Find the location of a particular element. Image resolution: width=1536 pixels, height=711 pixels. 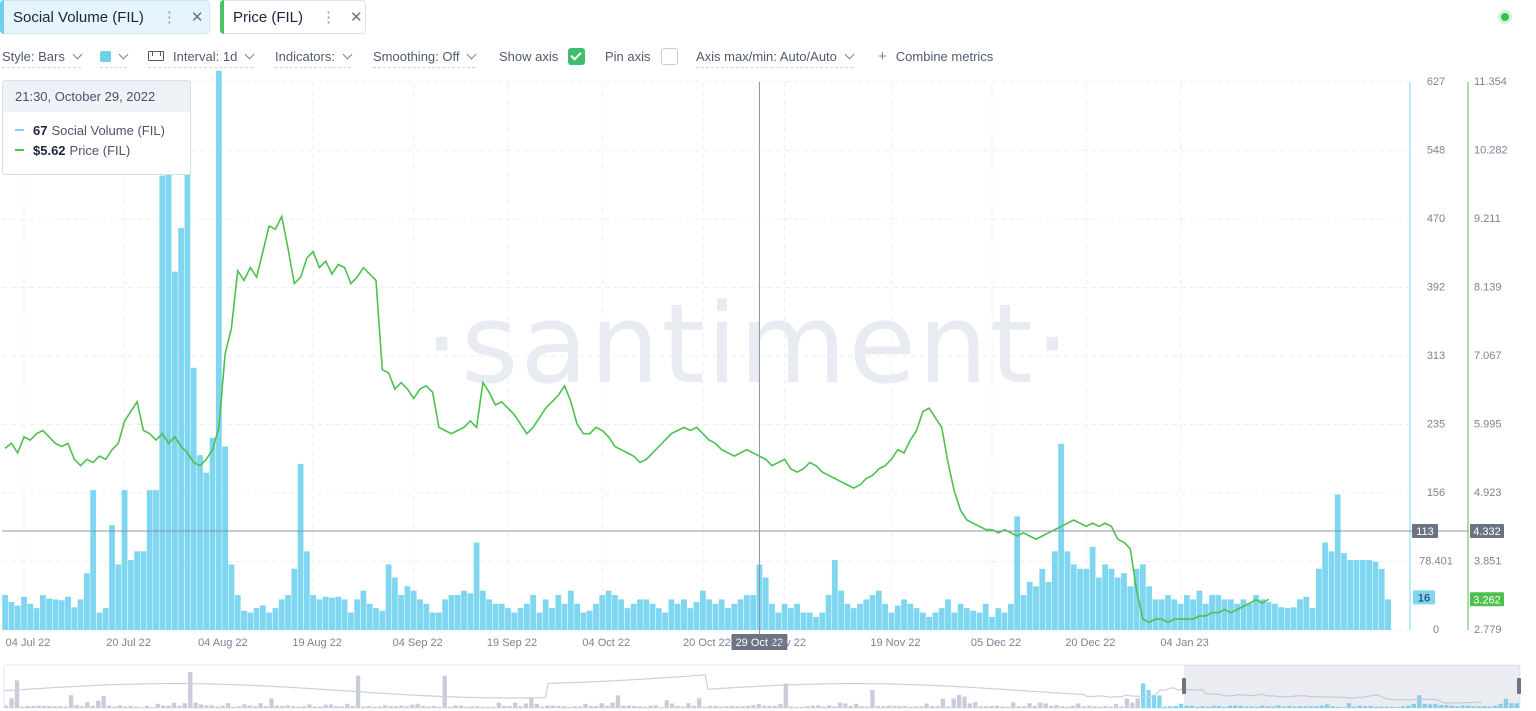

style-dropdown: Style: Bars is located at coordinates (42, 56).